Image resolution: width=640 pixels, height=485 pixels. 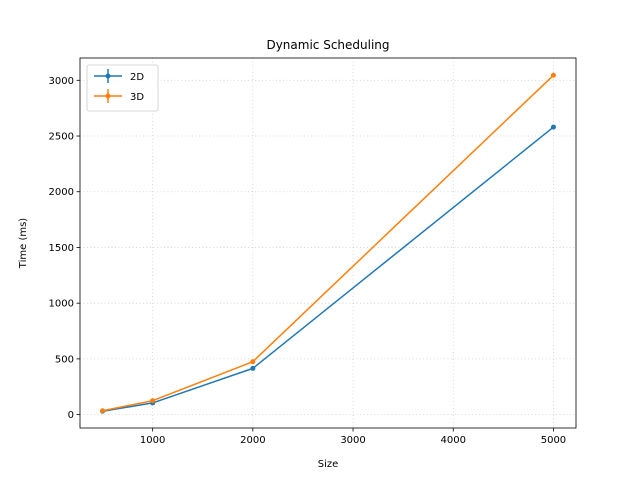 What do you see at coordinates (61, 248) in the screenshot?
I see `y-tick-label: 1500` at bounding box center [61, 248].